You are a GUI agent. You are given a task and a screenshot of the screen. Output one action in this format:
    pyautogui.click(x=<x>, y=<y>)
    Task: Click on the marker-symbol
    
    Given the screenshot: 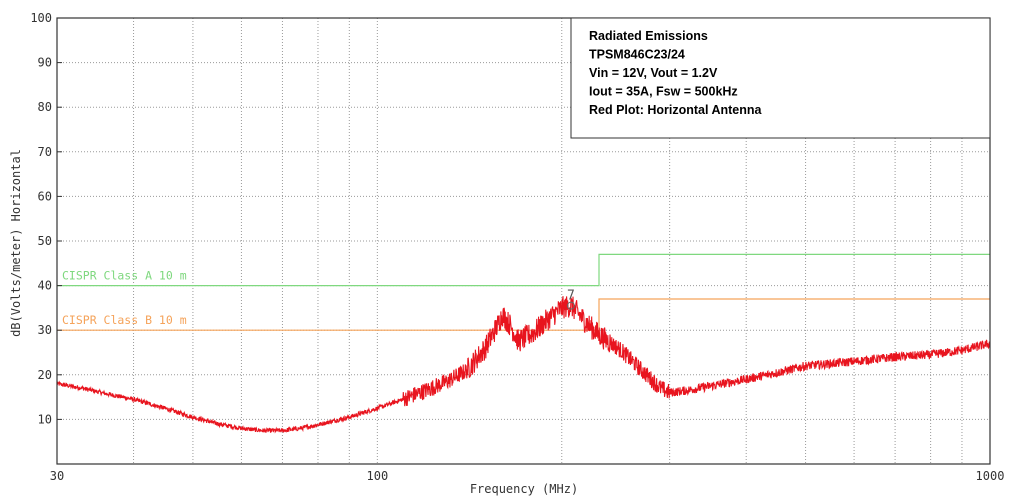 What is the action you would take?
    pyautogui.click(x=570, y=305)
    